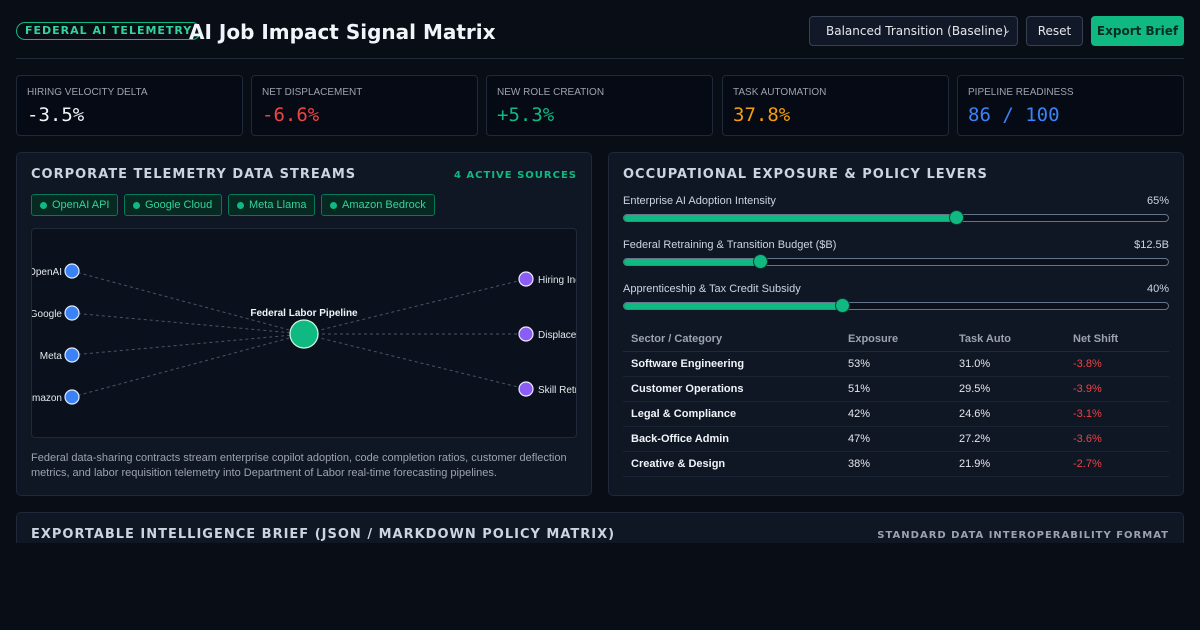  What do you see at coordinates (557, 335) in the screenshot?
I see `output-label: Displacement` at bounding box center [557, 335].